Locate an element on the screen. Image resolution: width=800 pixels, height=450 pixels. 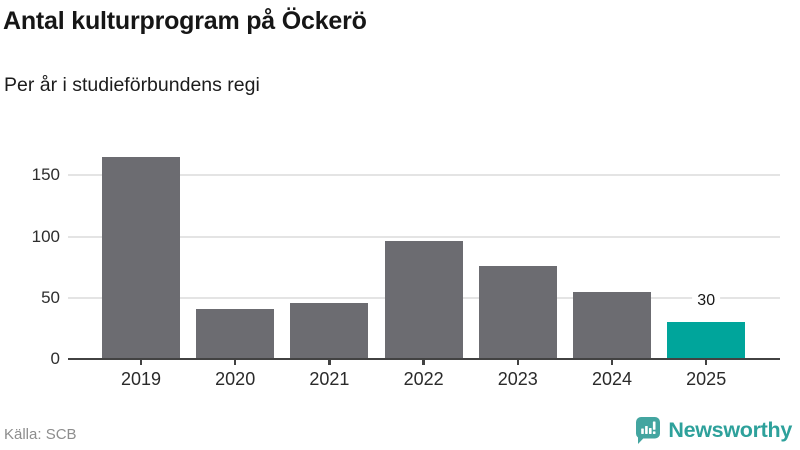
newsworthy-logo-icon is located at coordinates (648, 430).